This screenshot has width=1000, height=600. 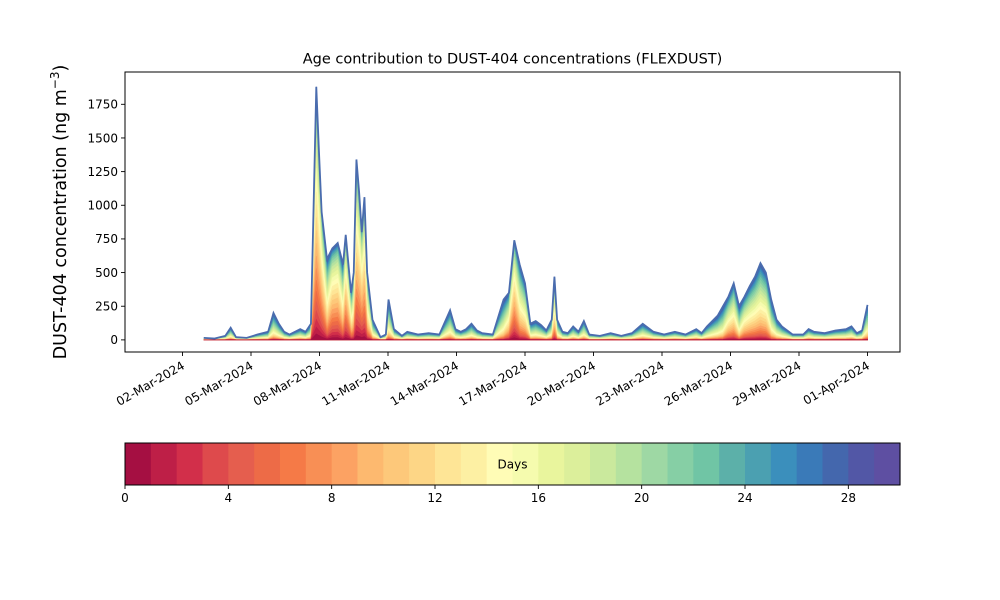 What do you see at coordinates (102, 172) in the screenshot?
I see `y-tick-label: 1250` at bounding box center [102, 172].